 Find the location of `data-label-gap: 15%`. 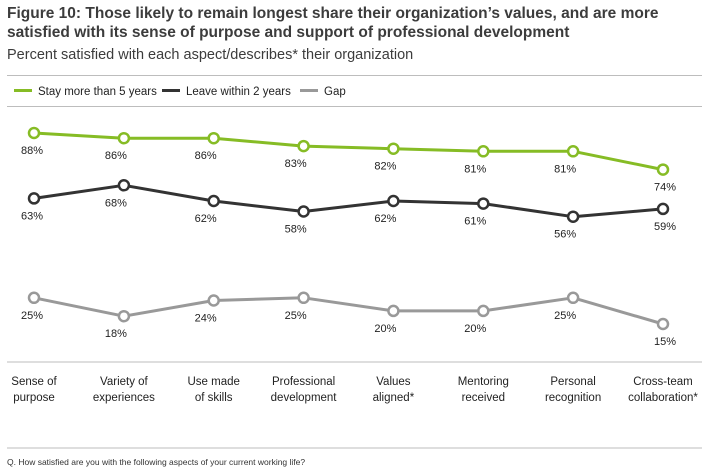

data-label-gap: 15% is located at coordinates (665, 342).